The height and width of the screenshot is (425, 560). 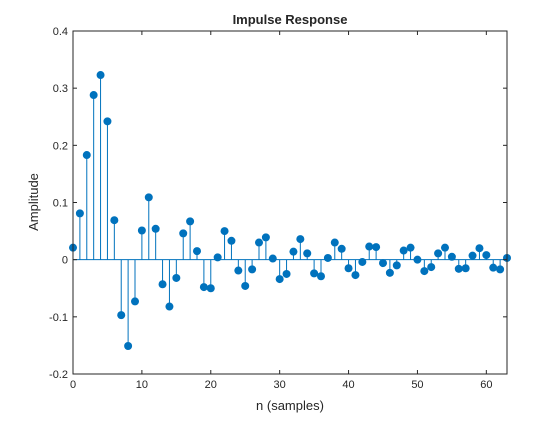 What do you see at coordinates (60, 146) in the screenshot?
I see `y-tick-label: 0.2` at bounding box center [60, 146].